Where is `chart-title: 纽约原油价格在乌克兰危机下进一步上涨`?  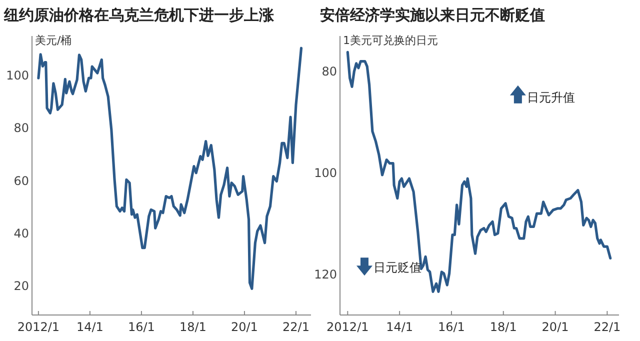
chart-title: 纽约原油价格在乌克兰危机下进一步上涨 is located at coordinates (139, 15).